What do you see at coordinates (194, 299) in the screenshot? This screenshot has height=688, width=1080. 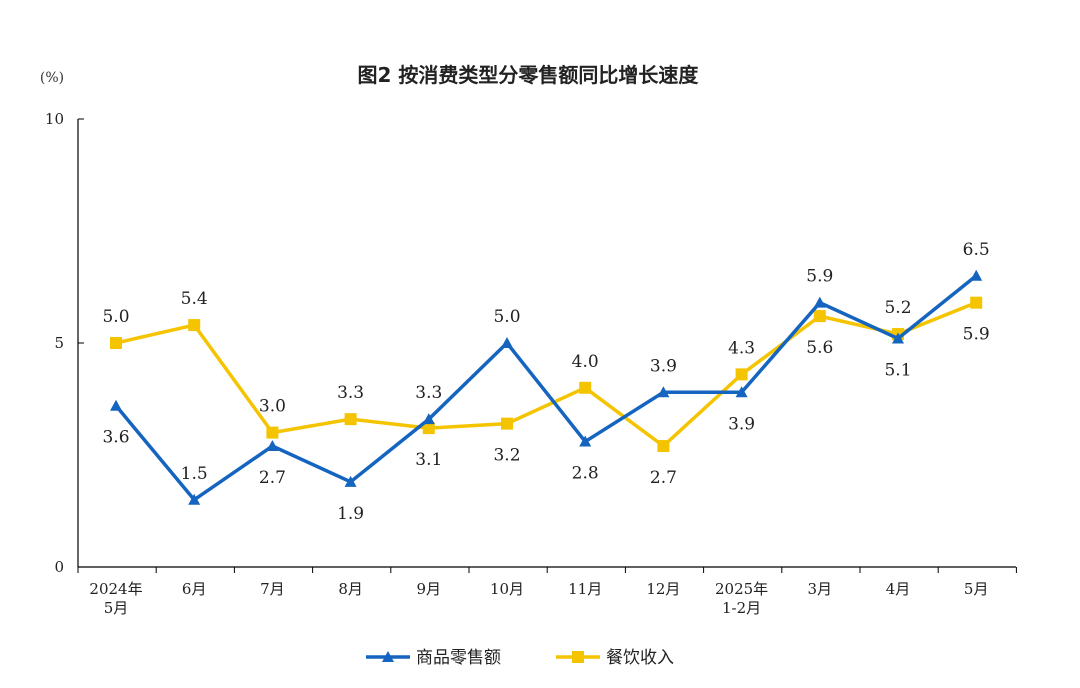 I see `data-label-catering: 5.4` at bounding box center [194, 299].